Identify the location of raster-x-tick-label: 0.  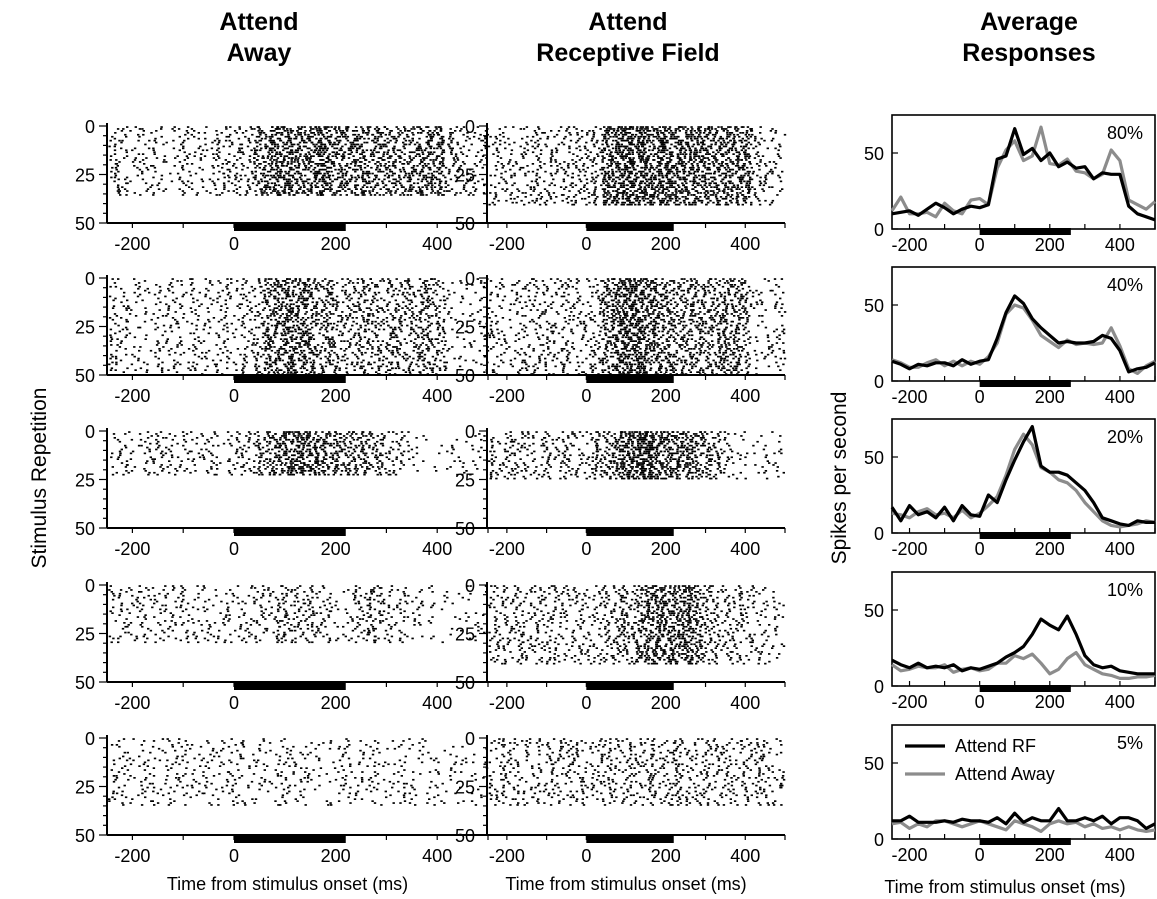
(234, 703).